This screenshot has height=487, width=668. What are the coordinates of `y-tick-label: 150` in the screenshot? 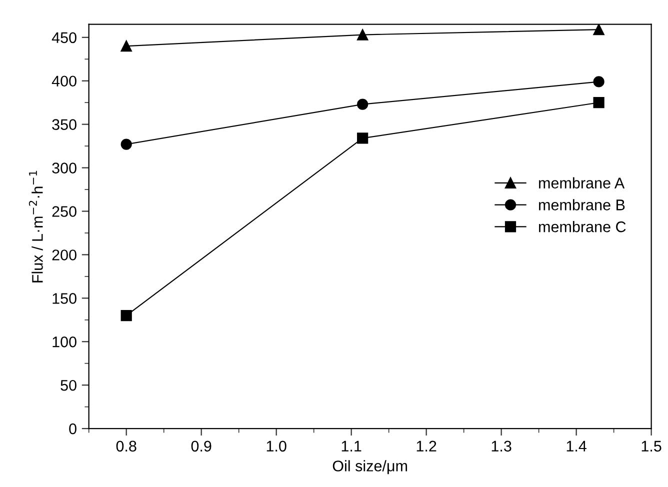 It's located at (64, 298).